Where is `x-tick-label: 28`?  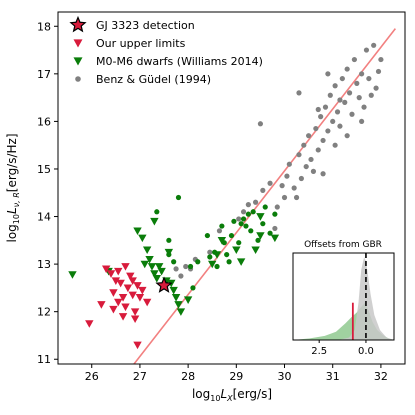
x-tick-label: 28 is located at coordinates (188, 376).